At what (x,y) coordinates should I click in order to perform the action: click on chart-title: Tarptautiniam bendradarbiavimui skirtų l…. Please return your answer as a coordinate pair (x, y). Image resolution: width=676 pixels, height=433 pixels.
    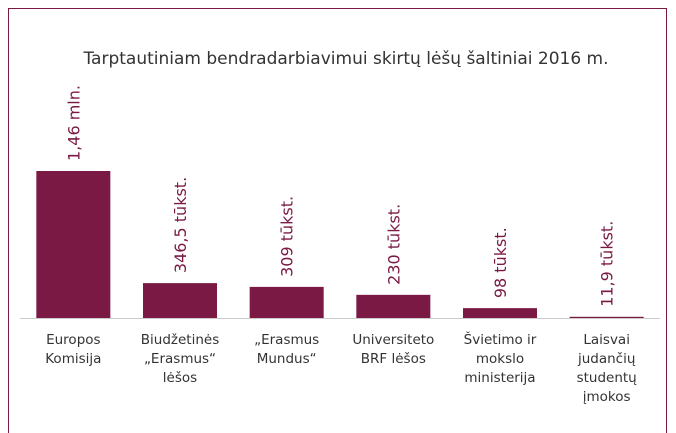
    Looking at the image, I should click on (345, 59).